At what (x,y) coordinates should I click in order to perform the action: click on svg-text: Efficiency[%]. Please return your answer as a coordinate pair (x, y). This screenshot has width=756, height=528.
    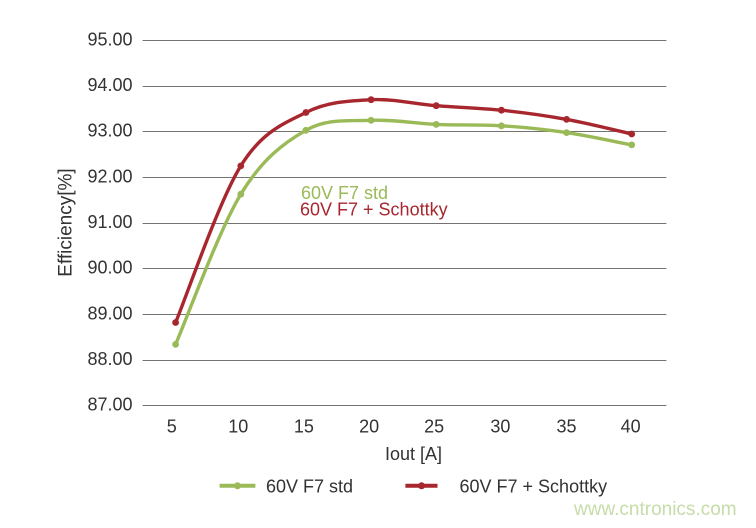
    Looking at the image, I should click on (66, 222).